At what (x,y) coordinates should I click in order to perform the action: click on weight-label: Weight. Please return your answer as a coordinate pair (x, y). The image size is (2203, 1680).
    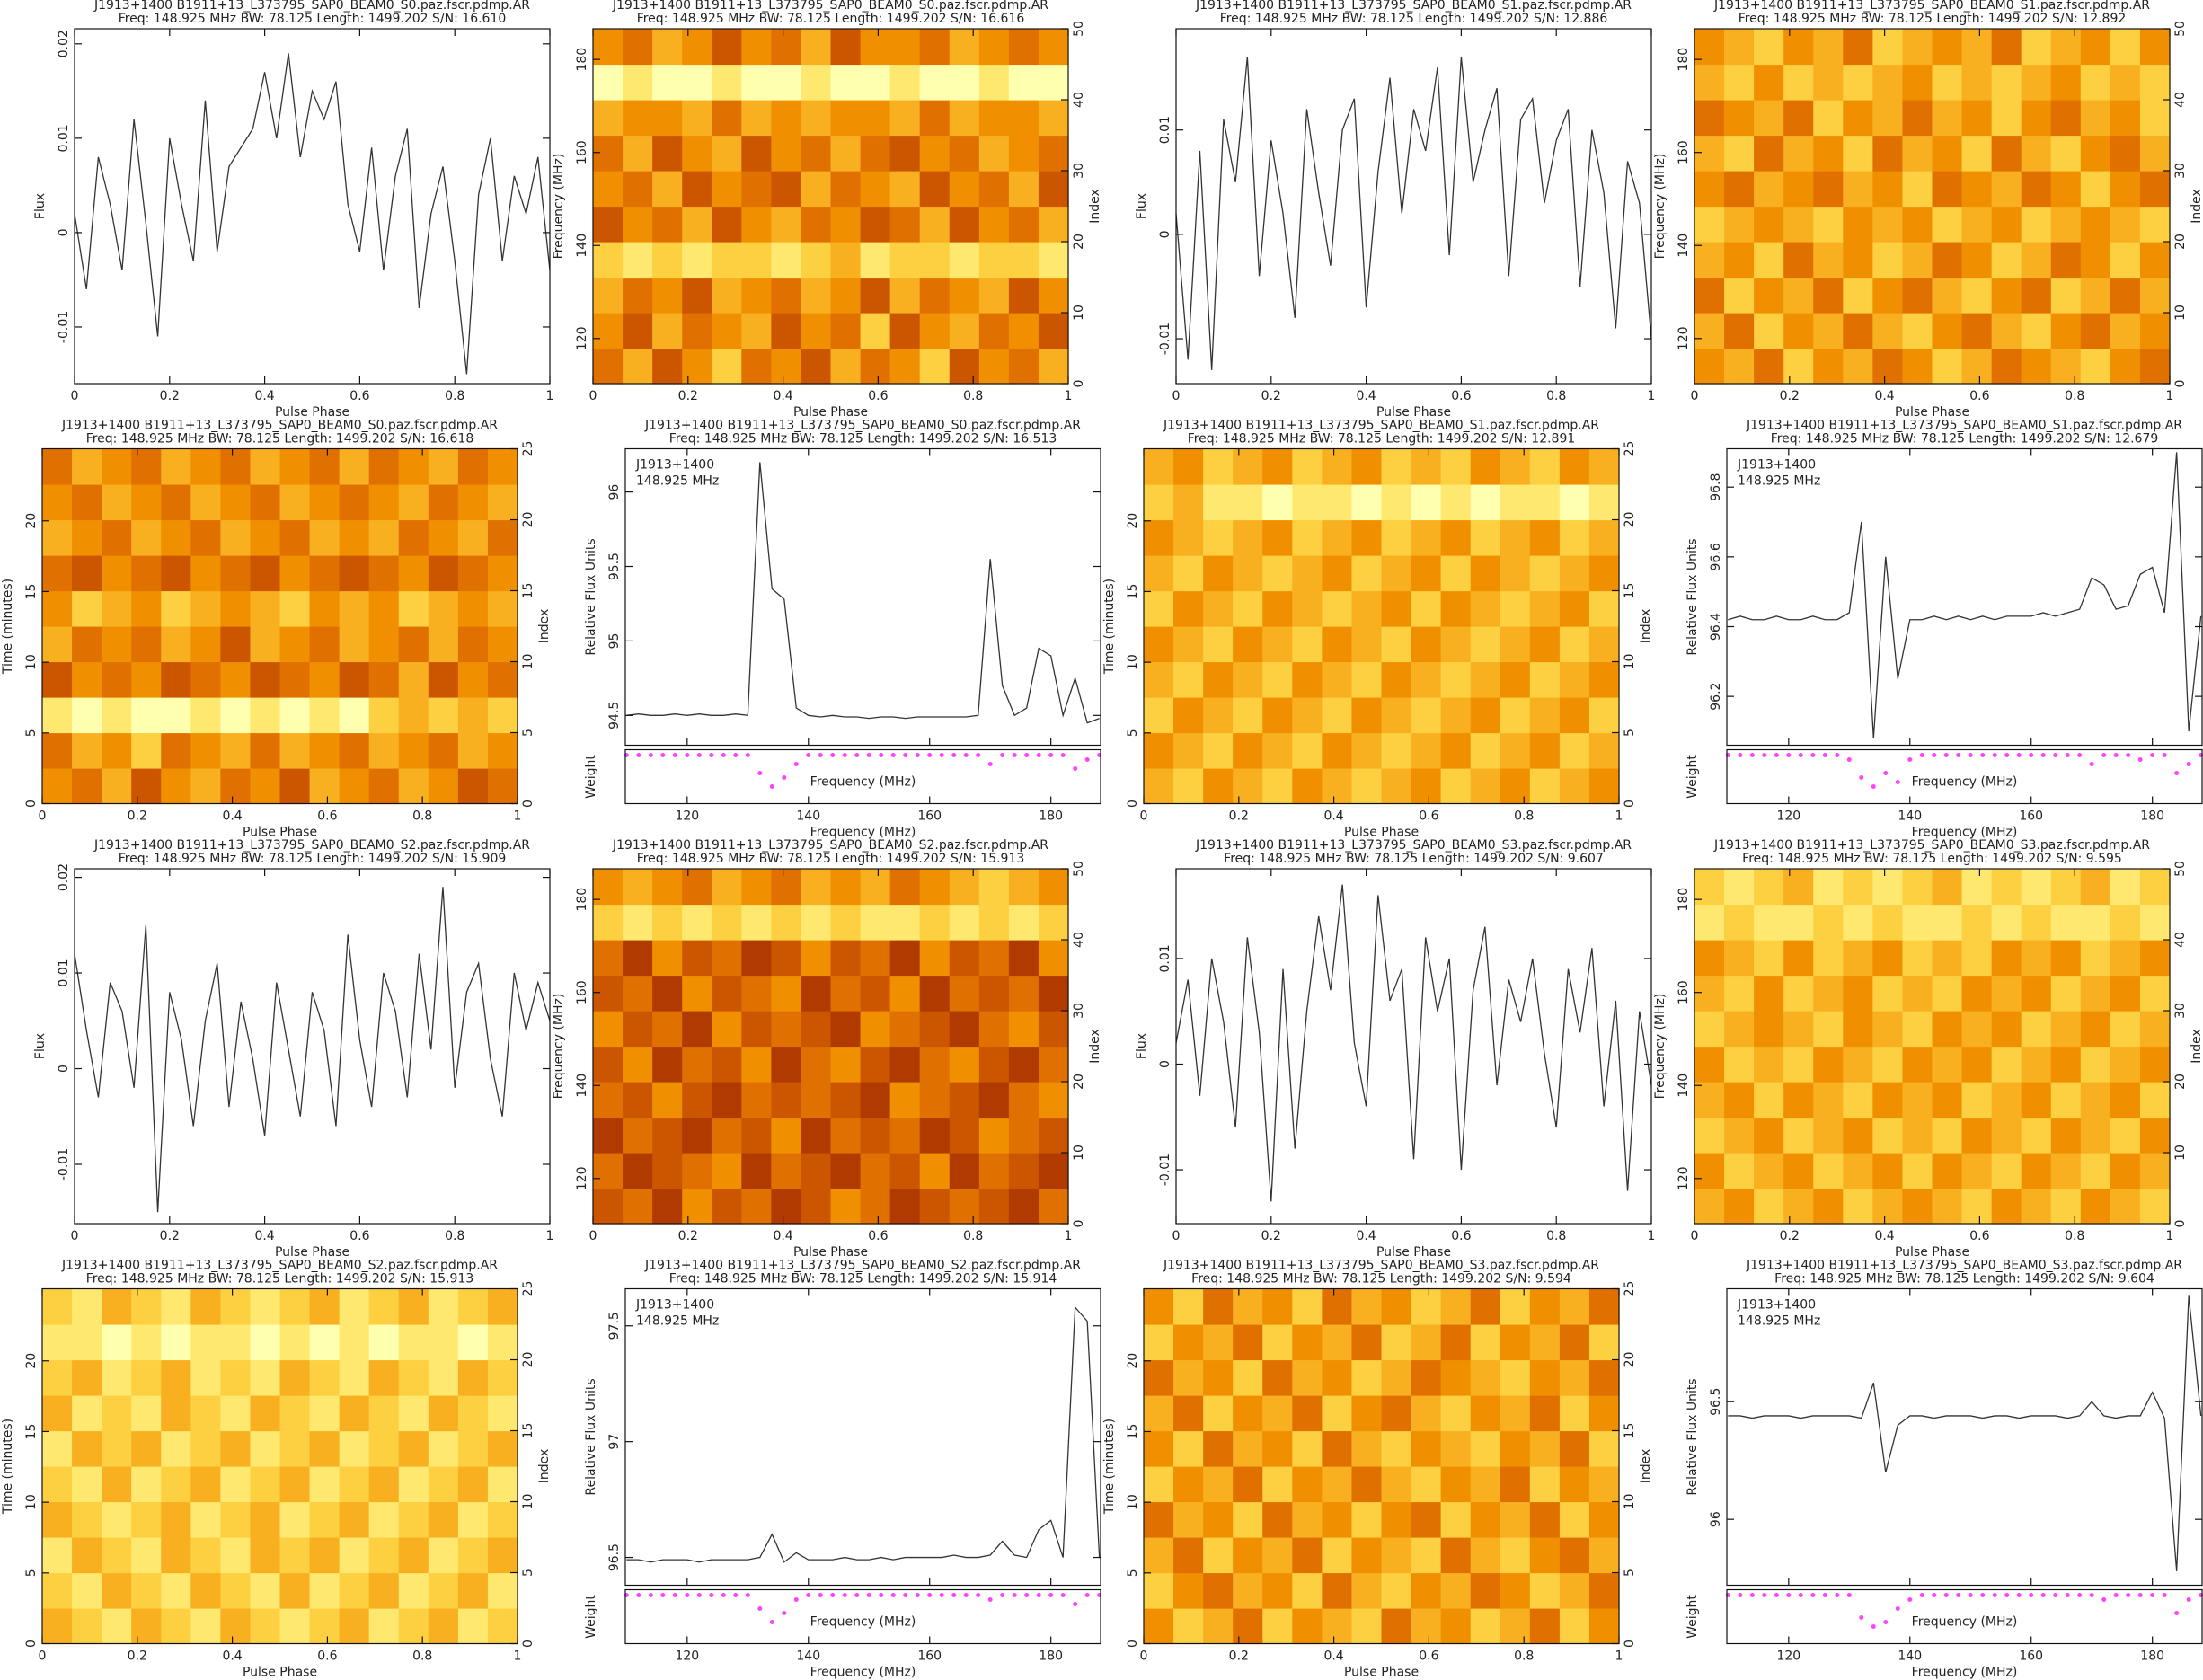
    Looking at the image, I should click on (591, 777).